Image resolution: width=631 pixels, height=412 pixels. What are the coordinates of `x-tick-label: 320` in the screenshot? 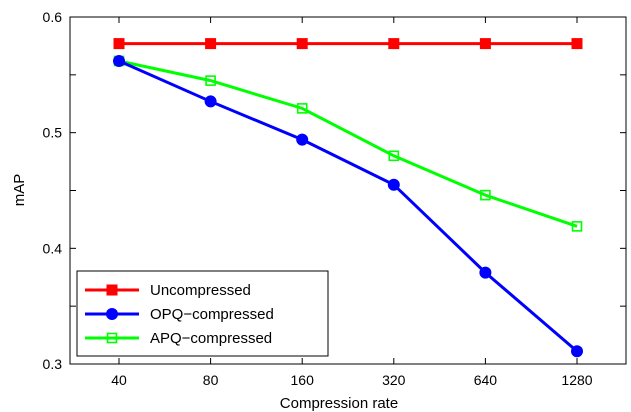 It's located at (394, 380).